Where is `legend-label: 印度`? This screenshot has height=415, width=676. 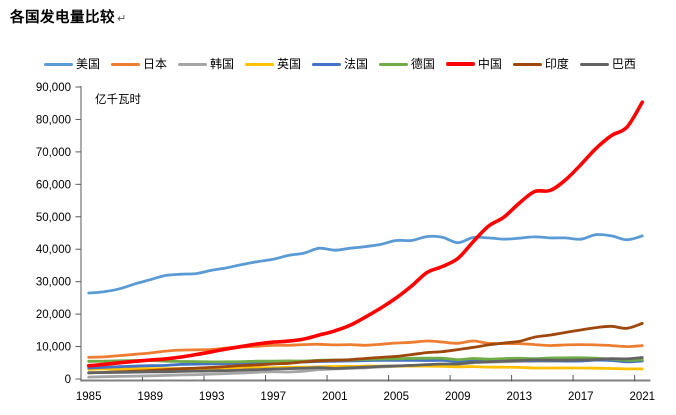
legend-label: 印度 is located at coordinates (556, 64).